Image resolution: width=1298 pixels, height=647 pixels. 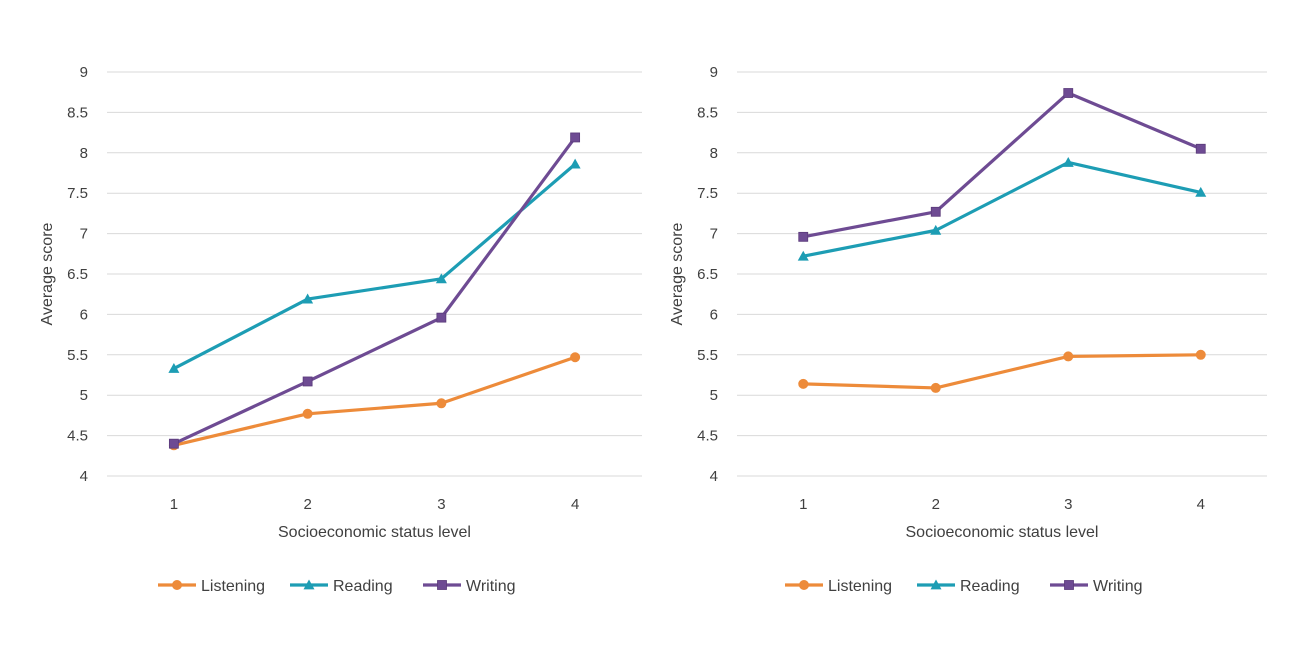 I want to click on series-writing, so click(x=1002, y=165).